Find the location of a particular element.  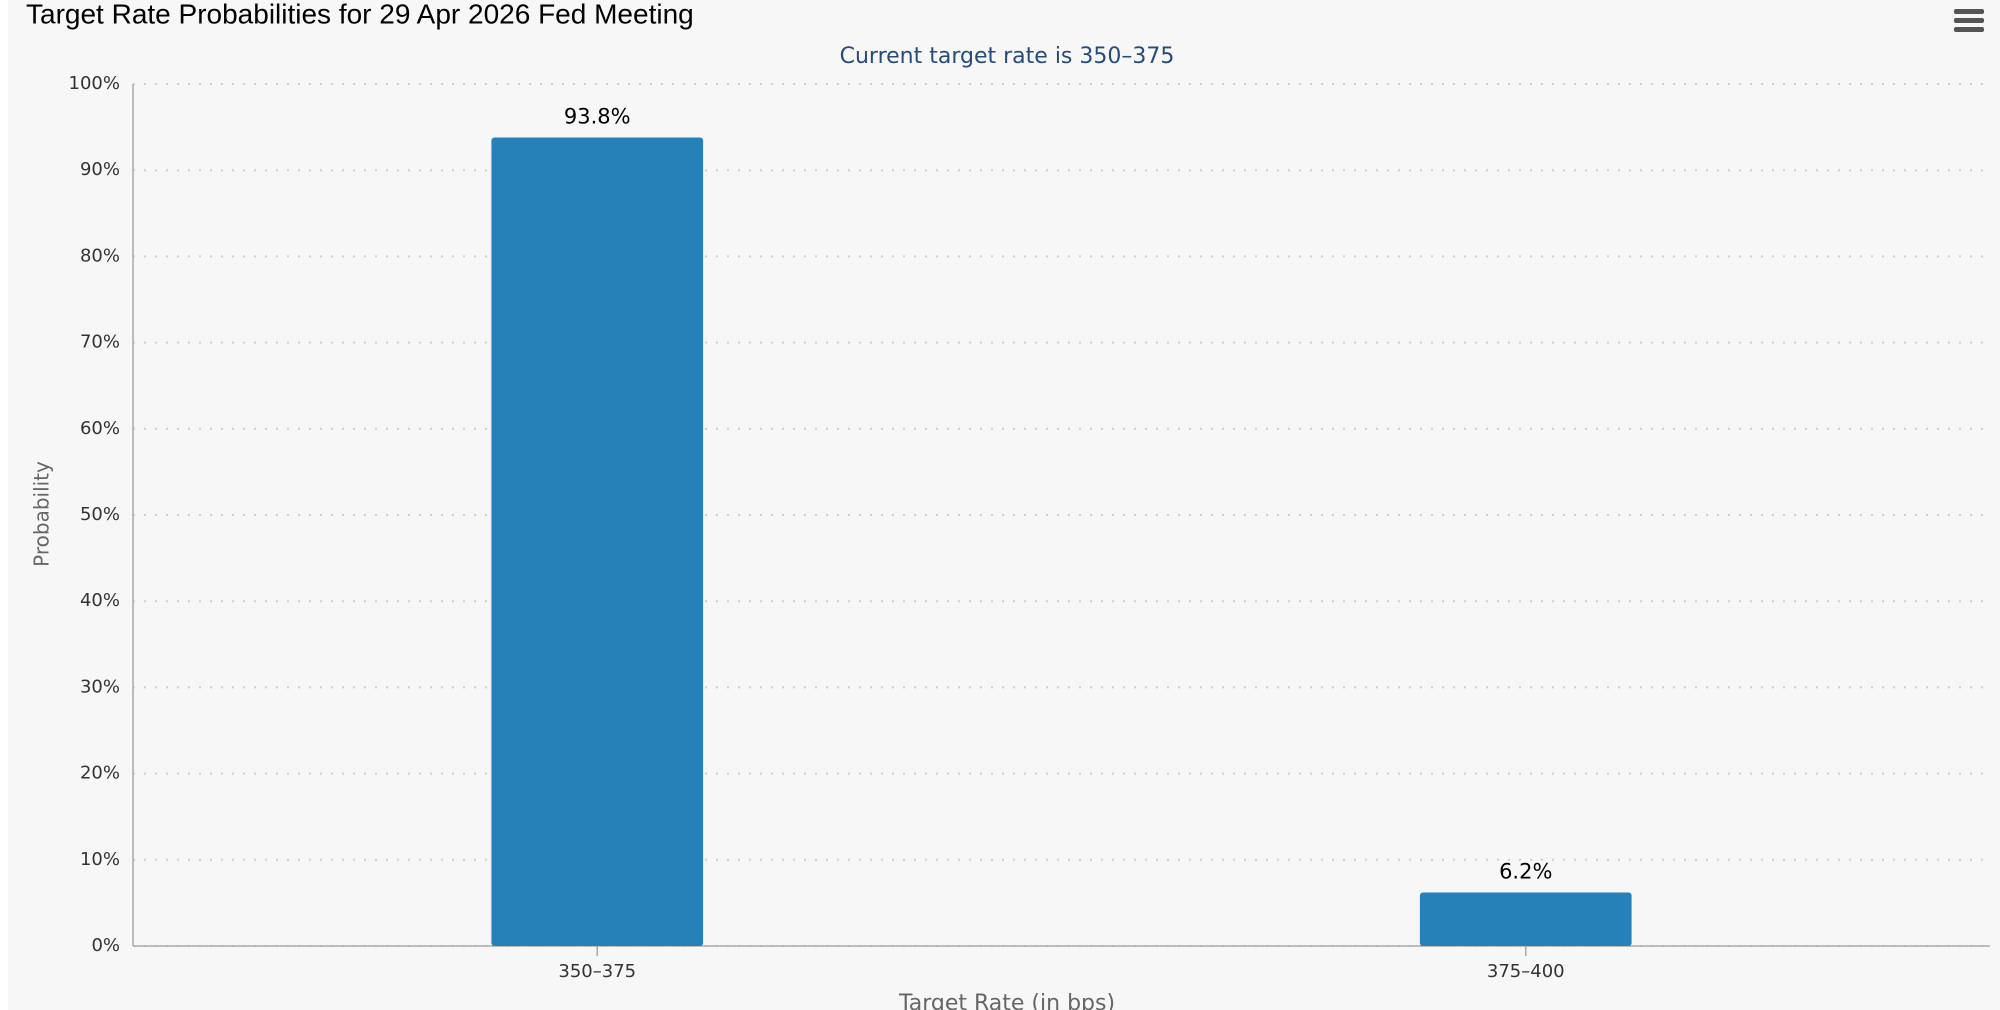

y-tick-label: 30% is located at coordinates (100, 686).